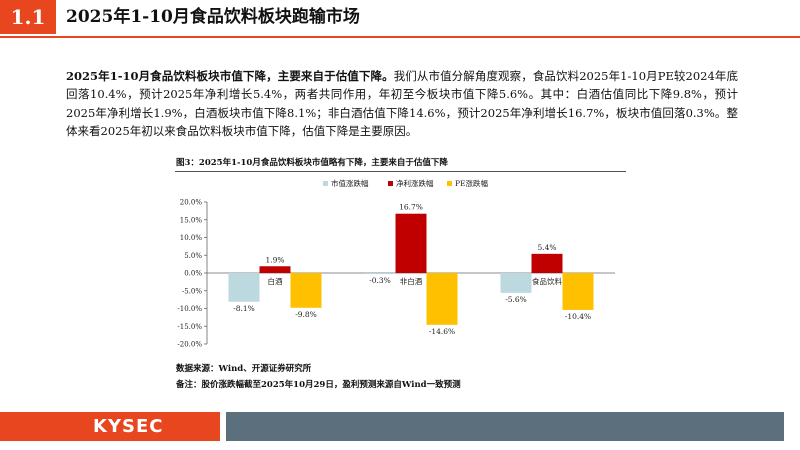  What do you see at coordinates (213, 17) in the screenshot?
I see `section-title: 2025年1-10月食品饮料板块跑输市场` at bounding box center [213, 17].